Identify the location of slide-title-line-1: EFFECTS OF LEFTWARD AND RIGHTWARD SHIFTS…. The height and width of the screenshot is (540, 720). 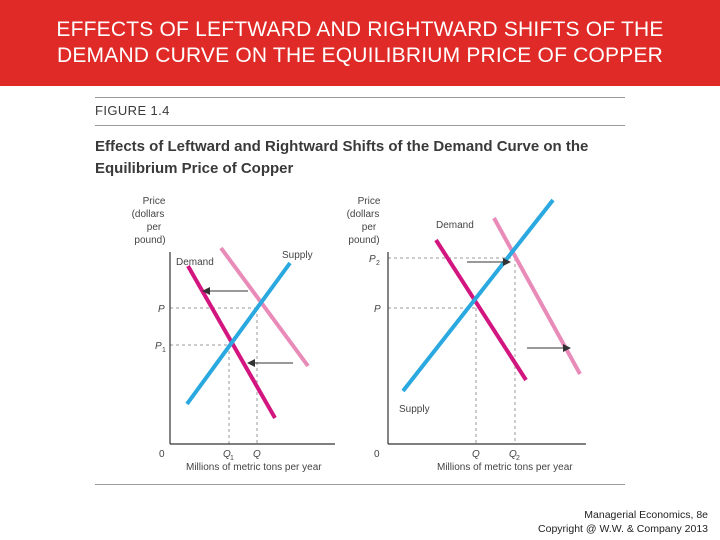
(360, 29).